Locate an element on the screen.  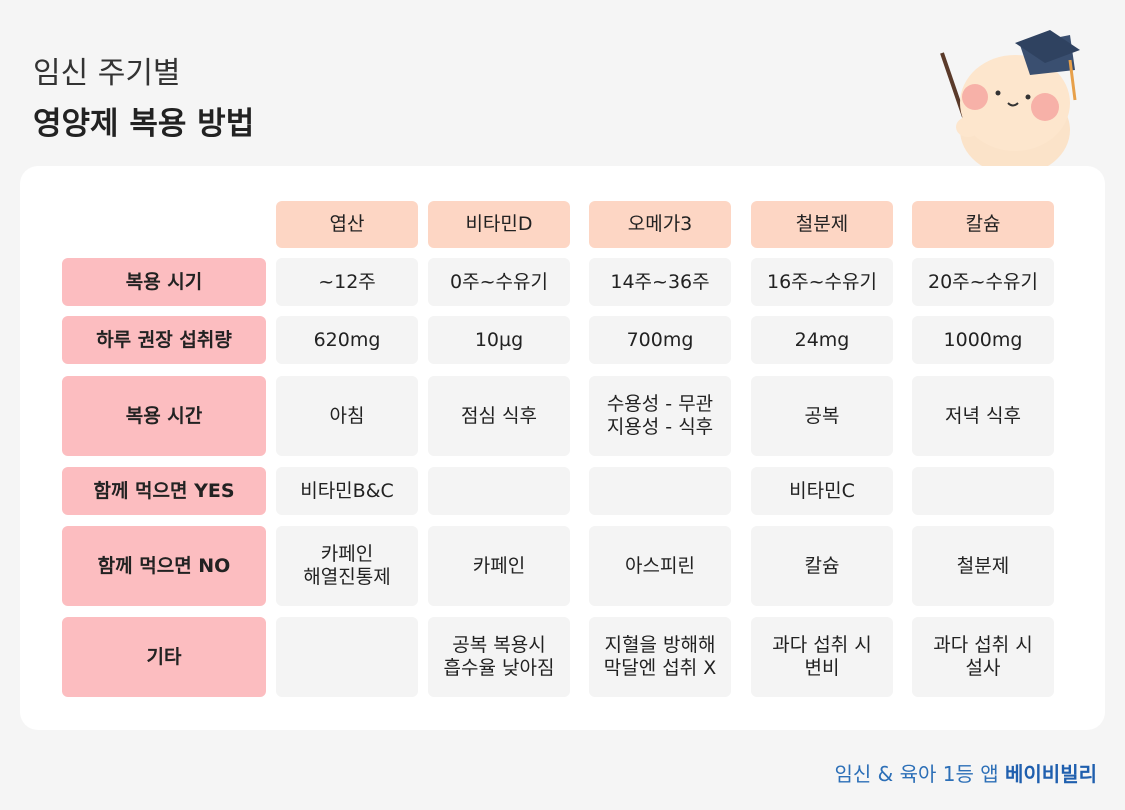
table-cell: 저녁 식후 is located at coordinates (983, 416).